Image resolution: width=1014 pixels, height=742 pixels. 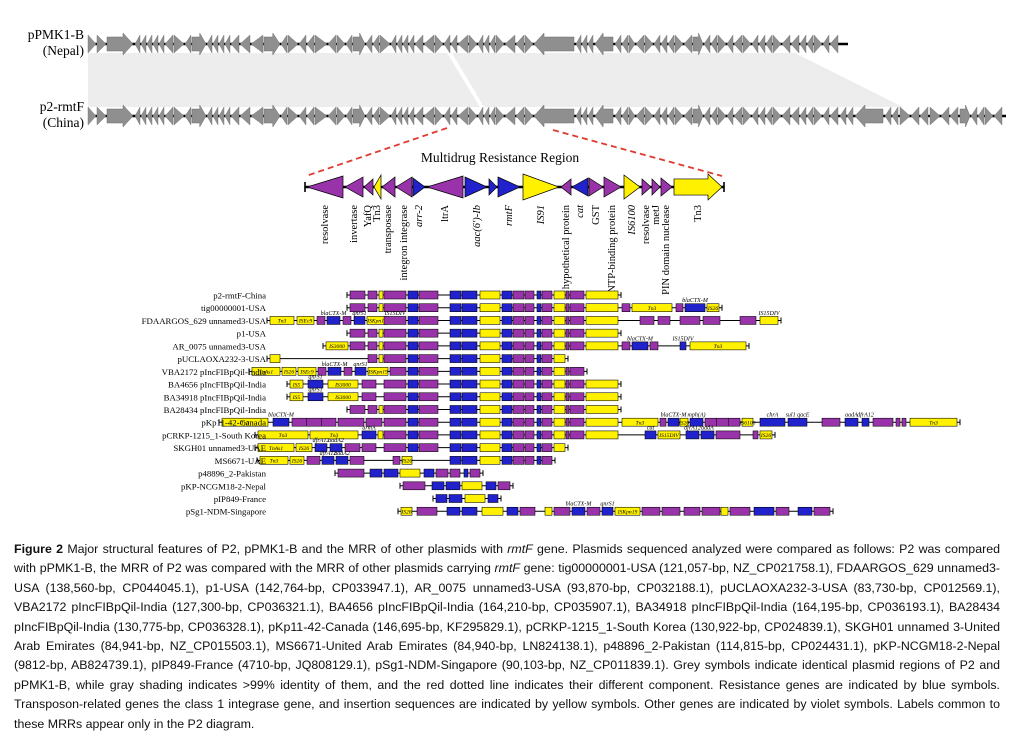 What do you see at coordinates (747, 424) in the screenshot?
I see `gene-small-label: IS6100` at bounding box center [747, 424].